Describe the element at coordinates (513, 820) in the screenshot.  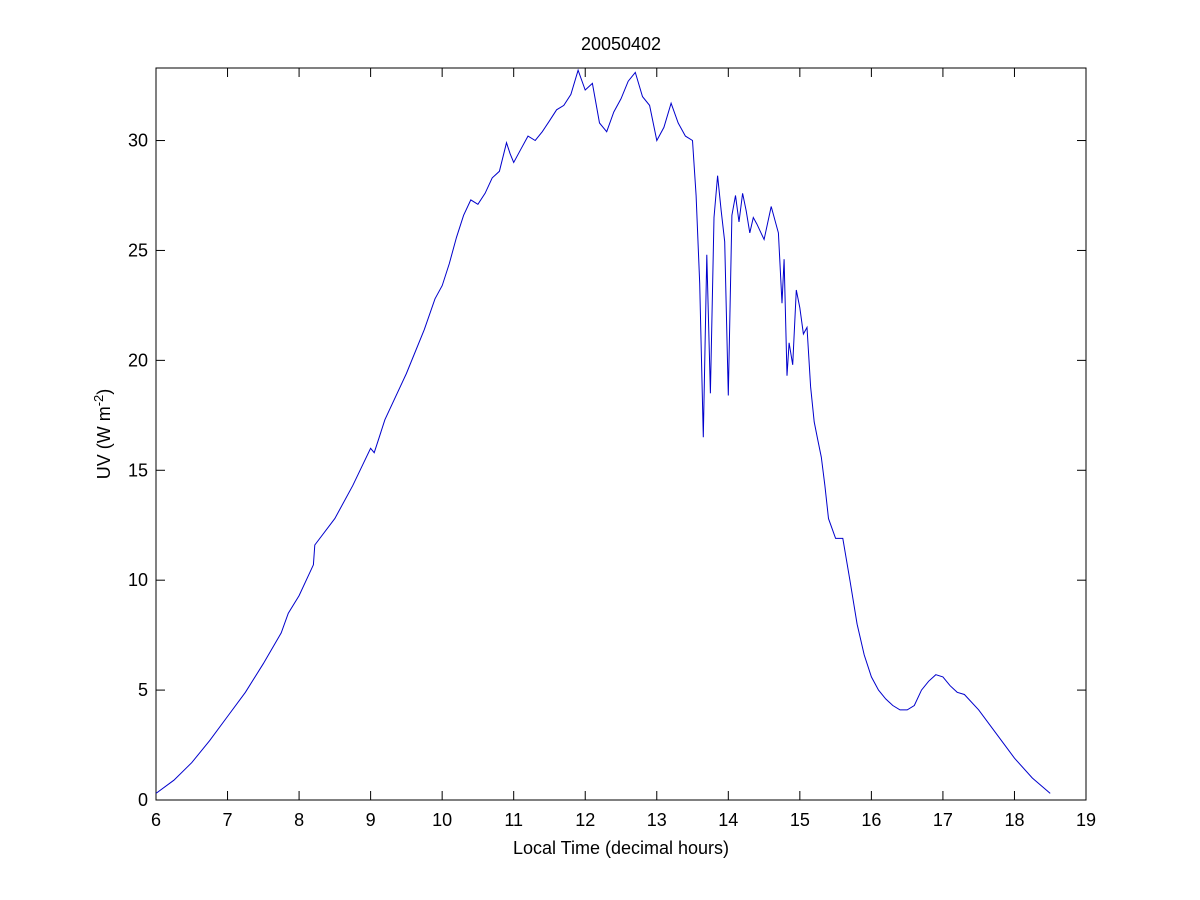
I see `x-tick-label: 11` at that location.